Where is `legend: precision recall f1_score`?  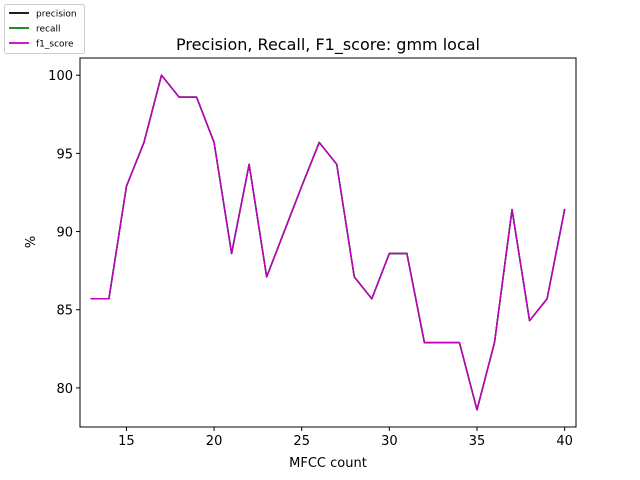
legend: precision recall f1_score is located at coordinates (44, 29).